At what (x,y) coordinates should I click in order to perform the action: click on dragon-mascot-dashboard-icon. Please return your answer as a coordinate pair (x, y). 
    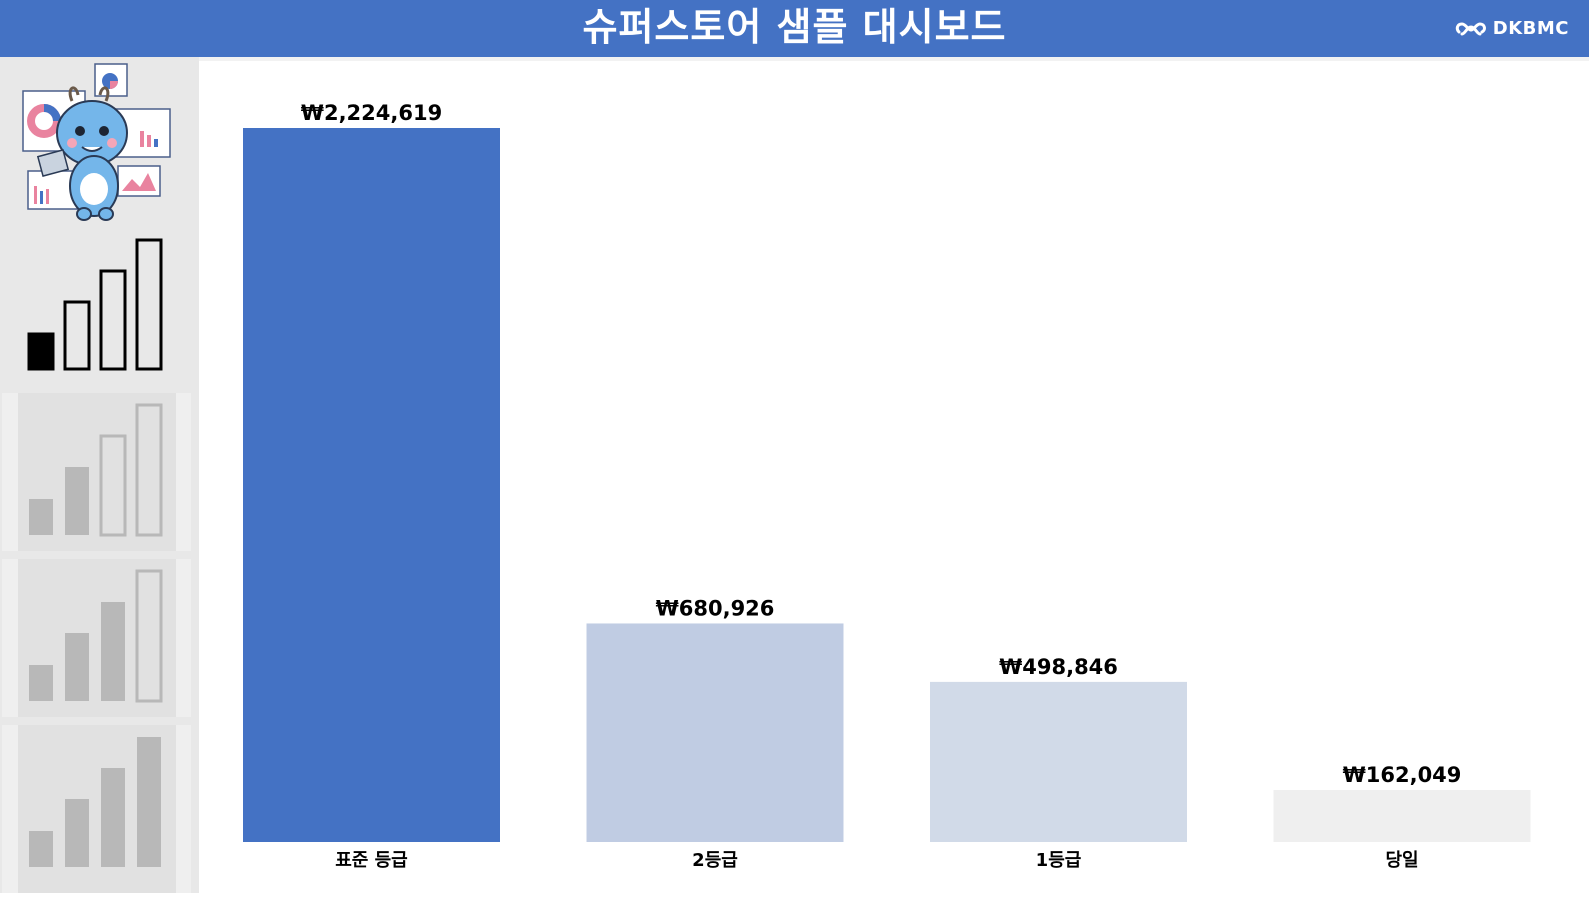
    Looking at the image, I should click on (96, 142).